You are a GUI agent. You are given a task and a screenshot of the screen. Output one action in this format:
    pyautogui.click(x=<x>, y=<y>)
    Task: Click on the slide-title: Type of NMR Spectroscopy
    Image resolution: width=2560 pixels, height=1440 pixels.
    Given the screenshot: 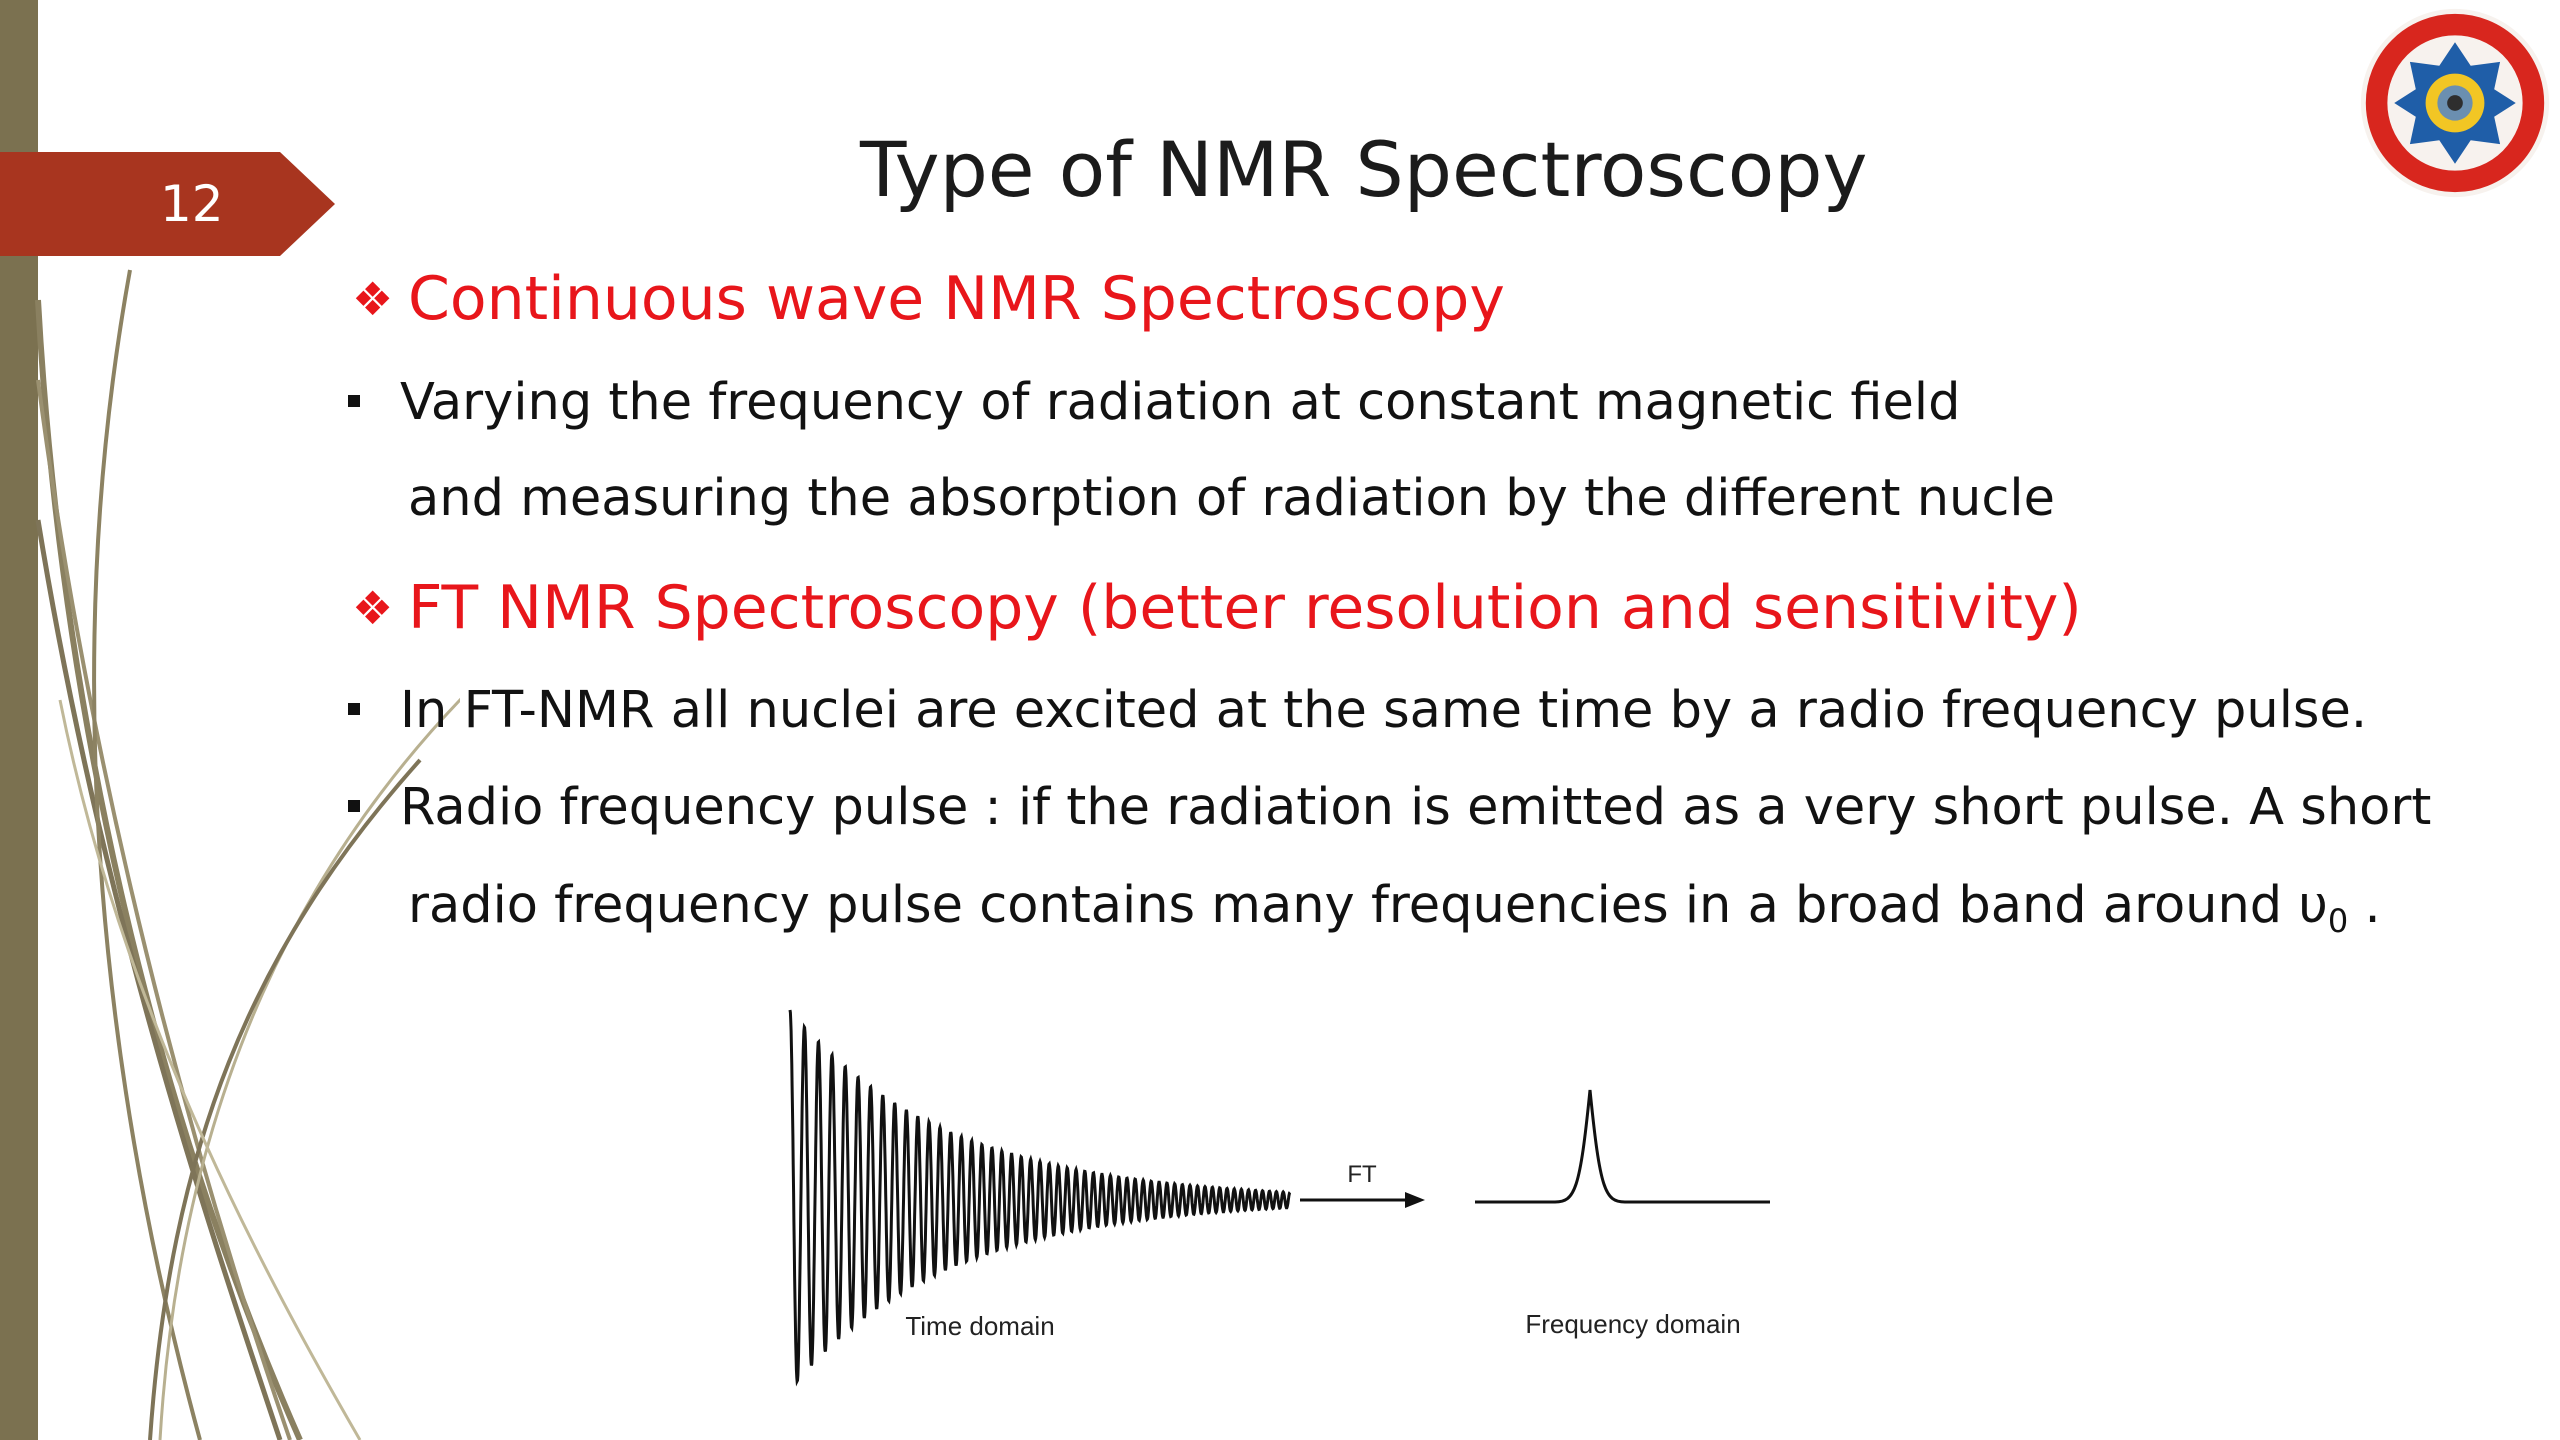 What is the action you would take?
    pyautogui.click(x=1364, y=169)
    